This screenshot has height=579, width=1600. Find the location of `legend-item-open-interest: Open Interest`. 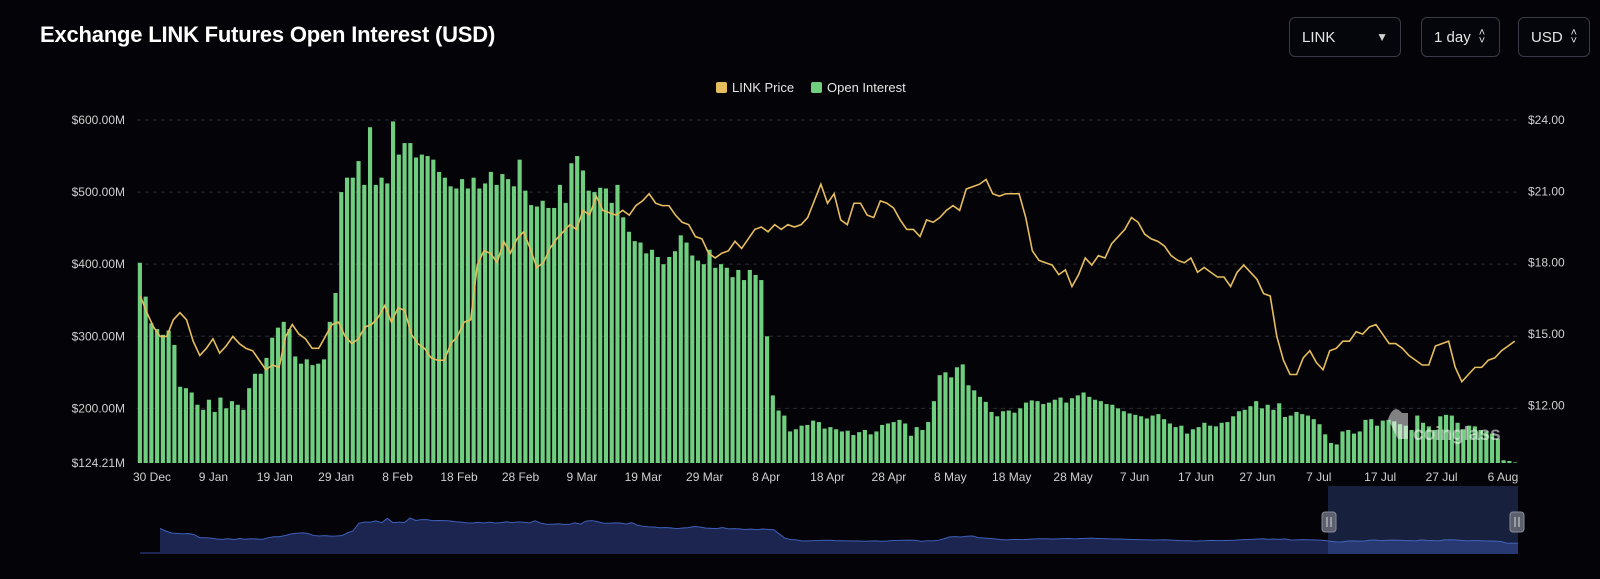

legend-item-open-interest: Open Interest is located at coordinates (858, 87).